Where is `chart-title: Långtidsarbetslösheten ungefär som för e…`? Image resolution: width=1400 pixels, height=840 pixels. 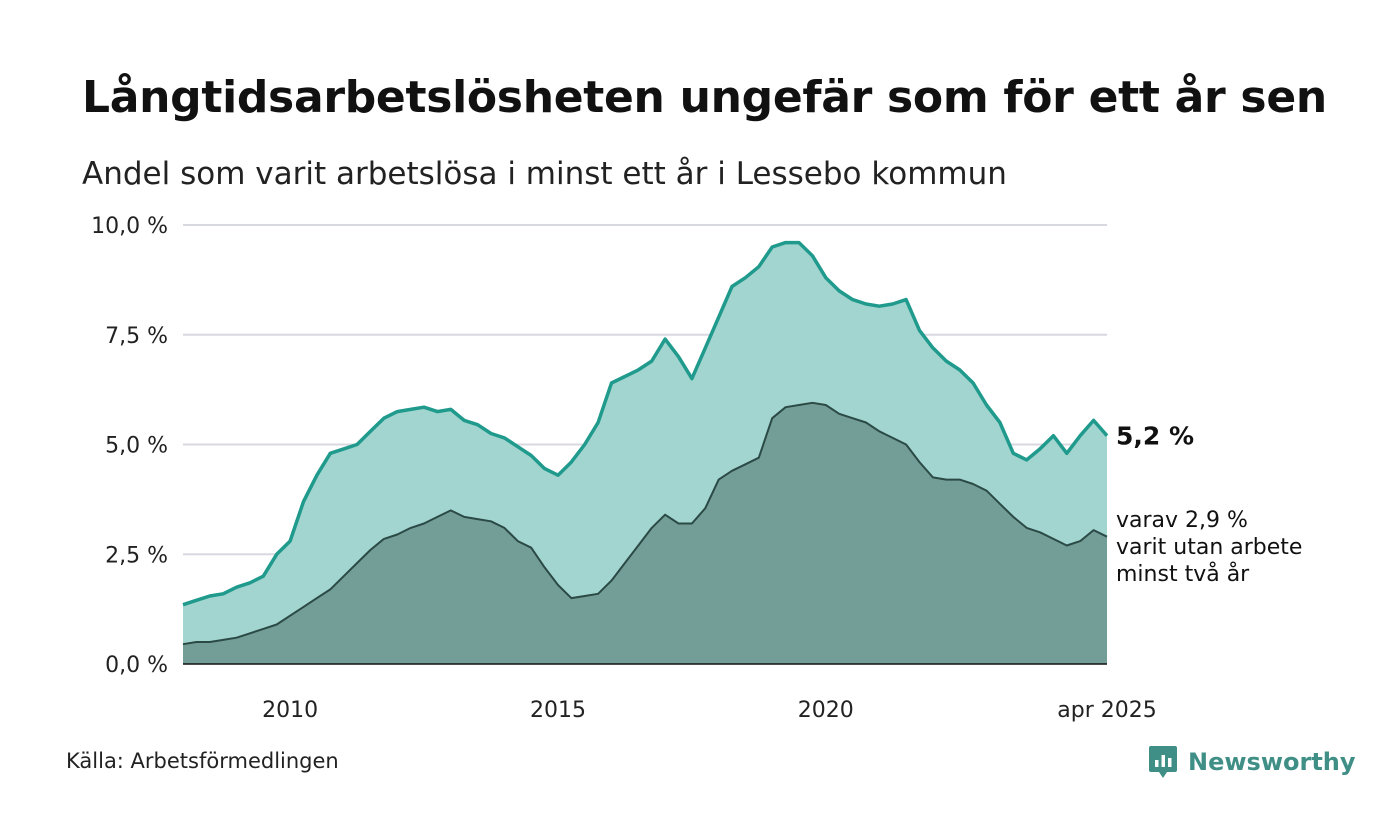
chart-title: Långtidsarbetslösheten ungefär som för e… is located at coordinates (704, 97).